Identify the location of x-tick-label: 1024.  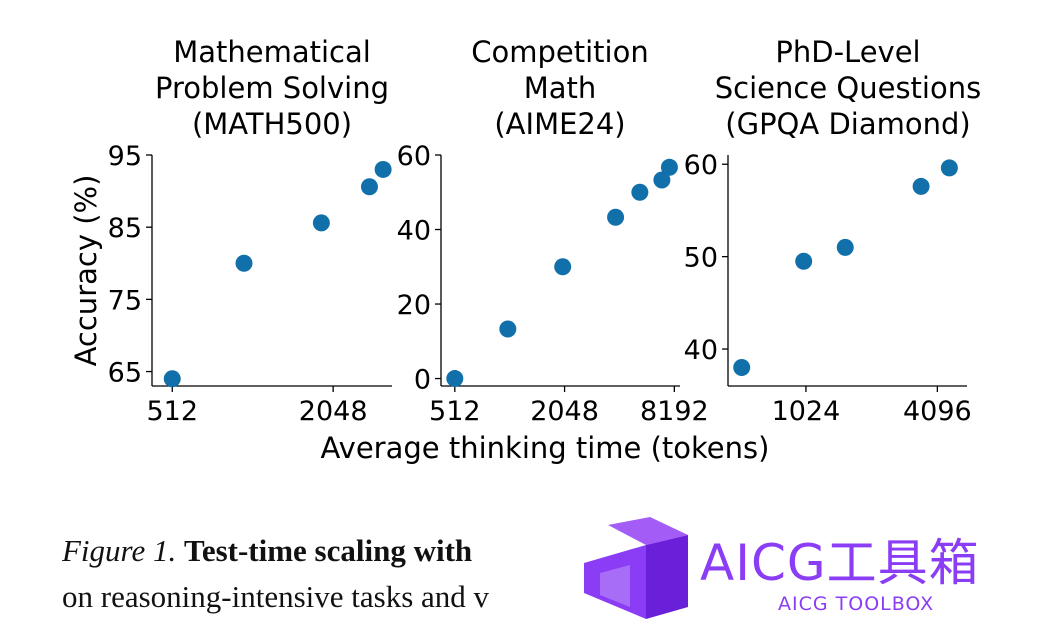
(806, 411).